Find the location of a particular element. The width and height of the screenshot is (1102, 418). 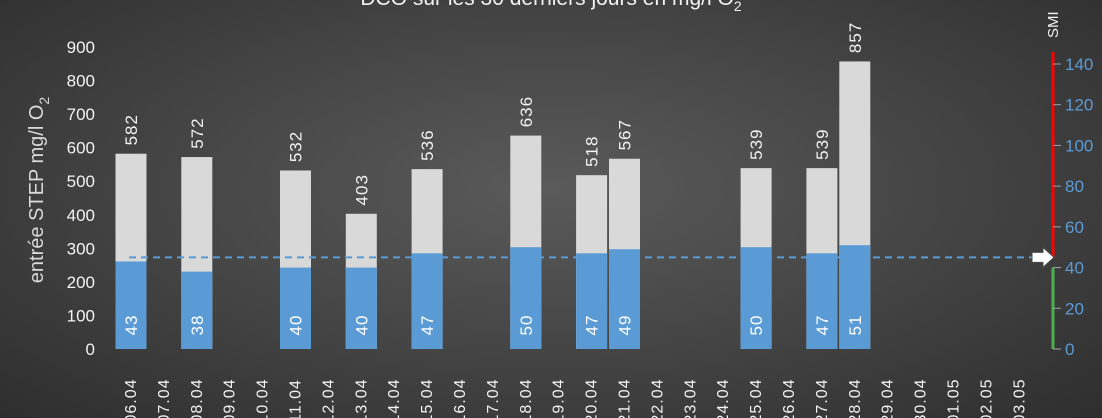

y-tick-label: 300 is located at coordinates (81, 248).